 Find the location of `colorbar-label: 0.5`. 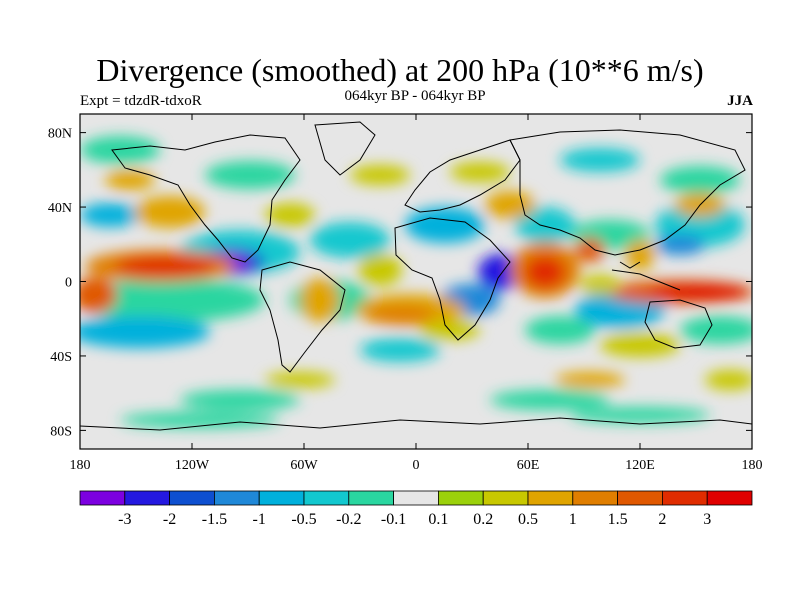

colorbar-label: 0.5 is located at coordinates (528, 519).